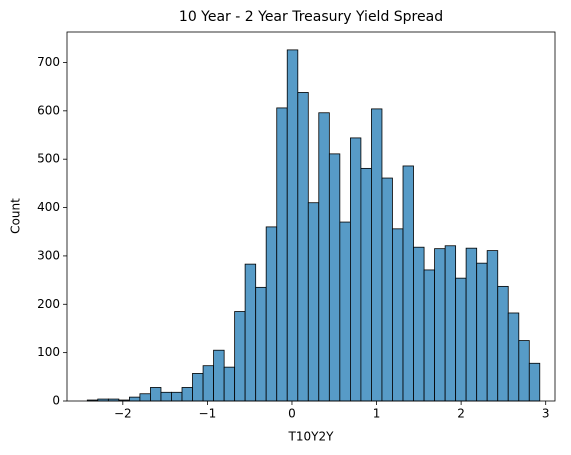 The width and height of the screenshot is (571, 455). I want to click on y-tick-label: 500, so click(48, 159).